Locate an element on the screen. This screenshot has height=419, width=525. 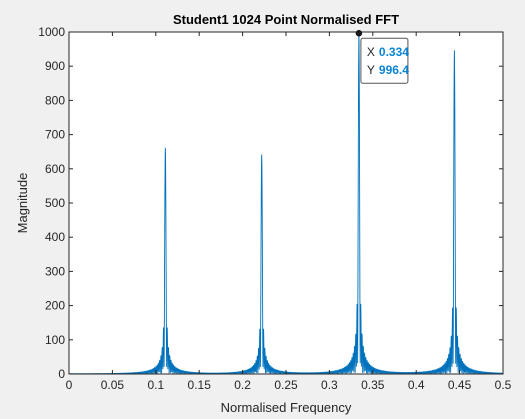
datatip-x-value: 0.334 is located at coordinates (394, 52).